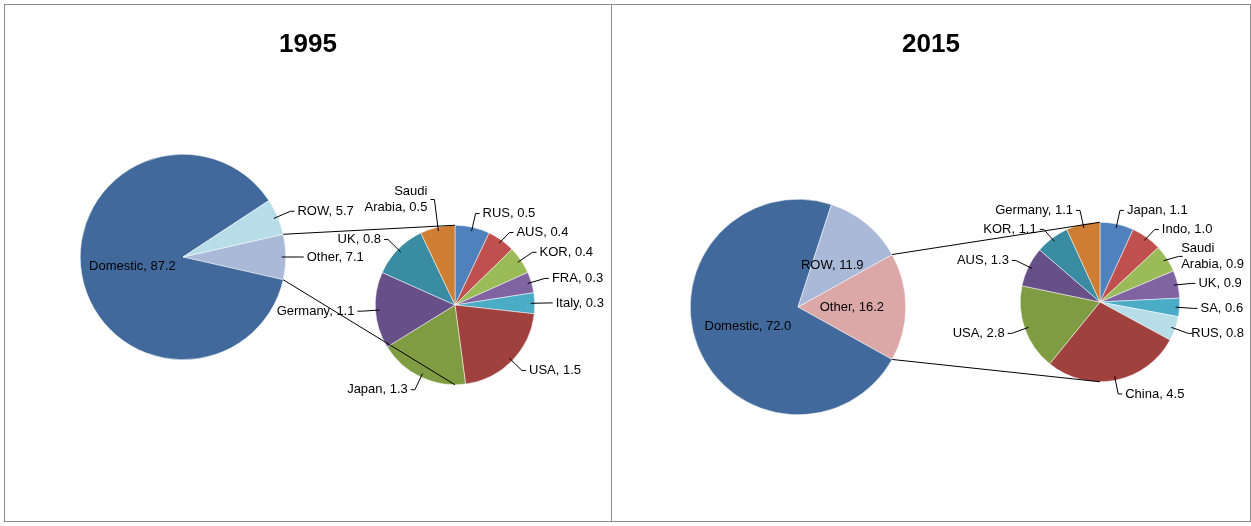 This screenshot has width=1251, height=526. I want to click on slice-label: UK, 0.9, so click(1220, 282).